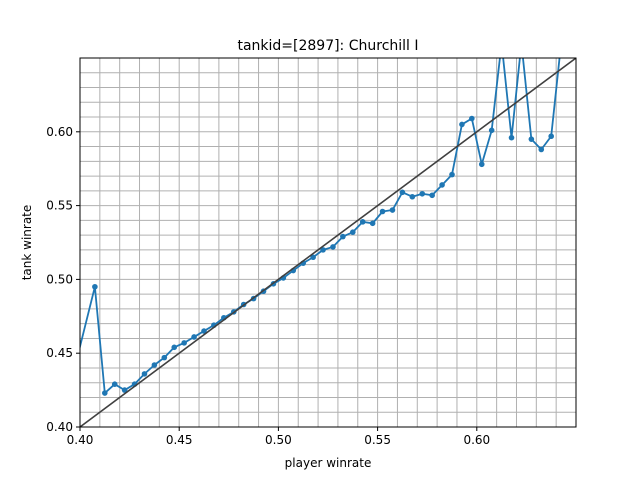  I want to click on y-axis: 0.40 0.45 0.50 0.55 0.60, so click(63, 279).